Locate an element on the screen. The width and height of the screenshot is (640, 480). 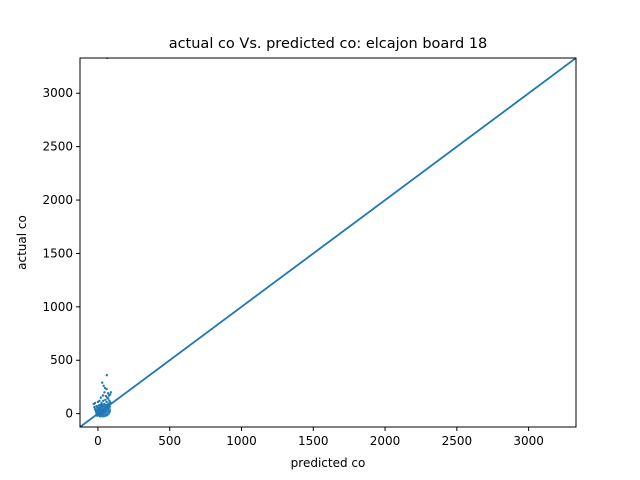
x-tick-label: 3000 is located at coordinates (528, 441).